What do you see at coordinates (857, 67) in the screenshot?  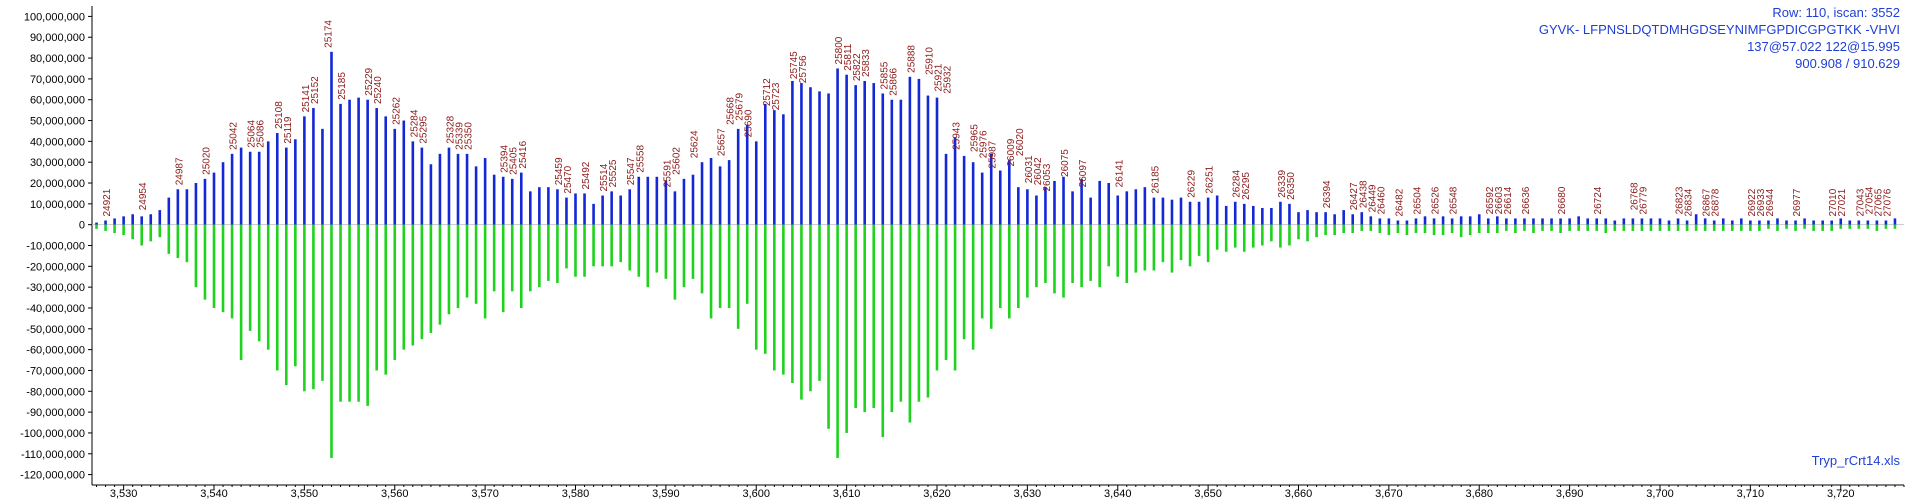 I see `peak-label: 25822` at bounding box center [857, 67].